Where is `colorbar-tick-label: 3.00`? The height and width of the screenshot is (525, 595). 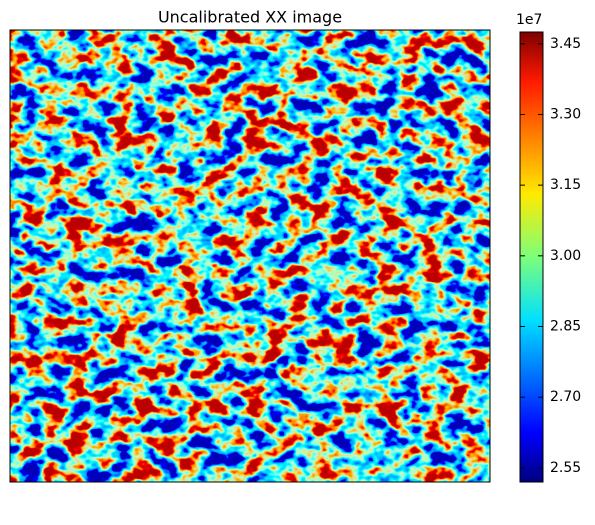
colorbar-tick-label: 3.00 is located at coordinates (565, 256).